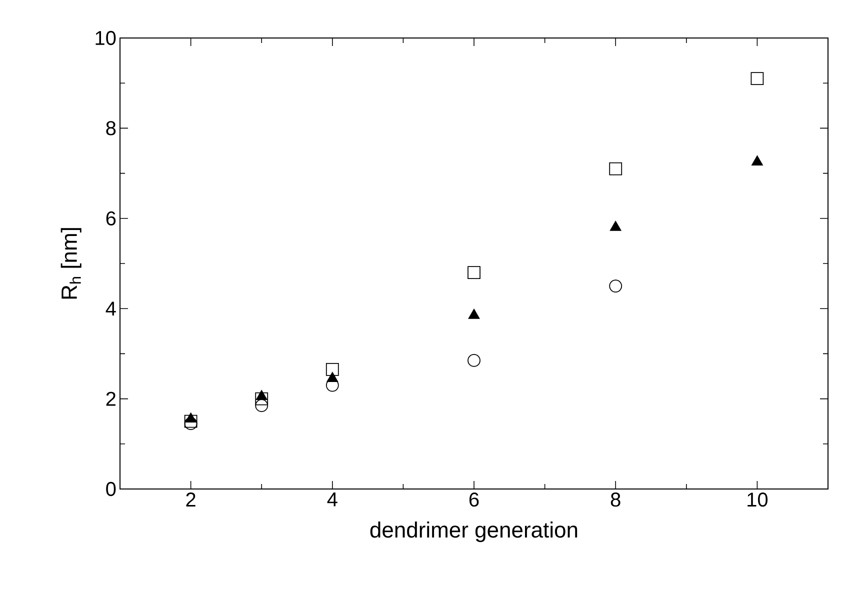  What do you see at coordinates (71, 263) in the screenshot?
I see `y-axis-title: R$_{h}$ [nm]` at bounding box center [71, 263].